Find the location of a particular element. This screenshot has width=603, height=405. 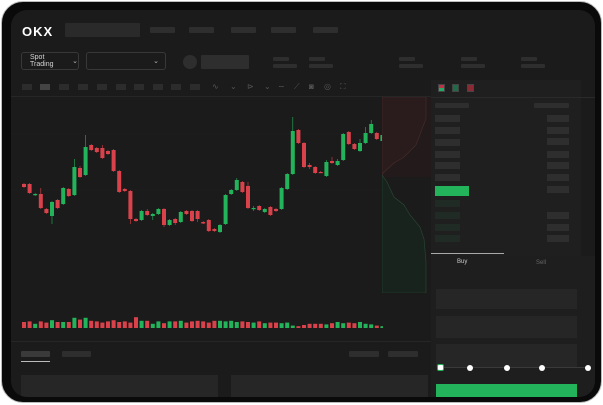

okx-logo: OKX is located at coordinates (38, 31).